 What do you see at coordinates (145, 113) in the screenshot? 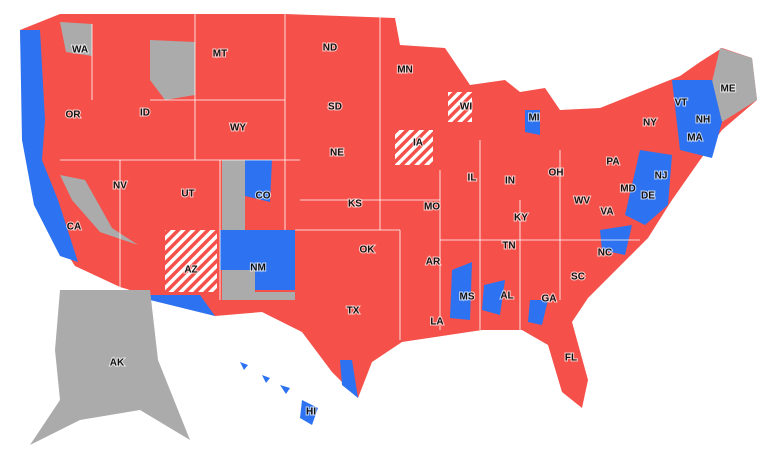
I see `state-label: ID` at bounding box center [145, 113].